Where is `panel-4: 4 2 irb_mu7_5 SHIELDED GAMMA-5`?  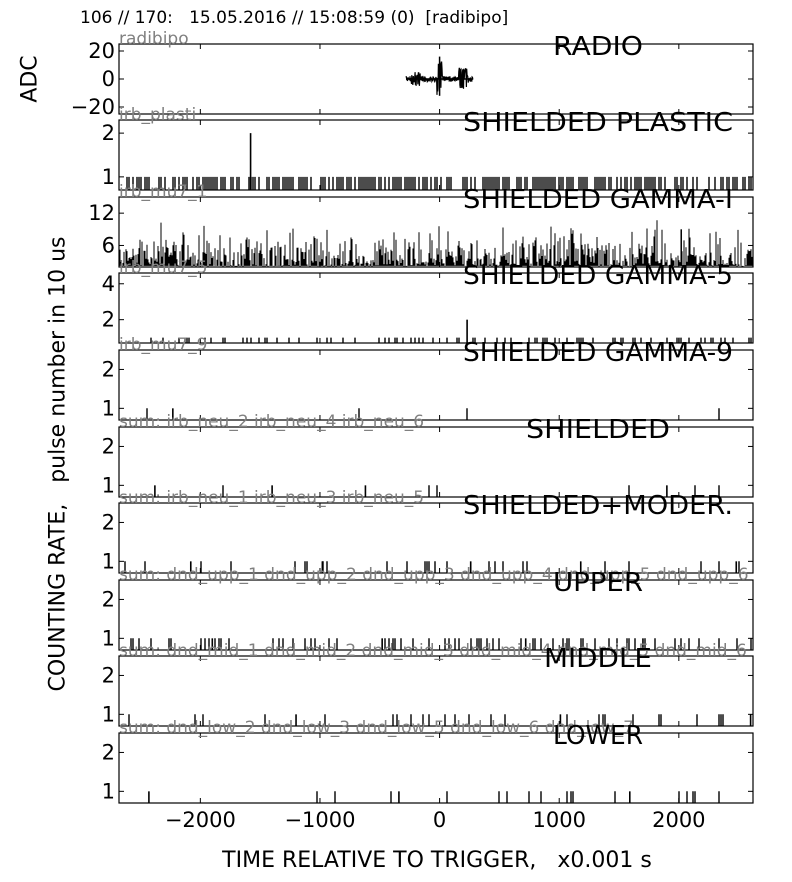 panel-4: 4 2 irb_mu7_5 SHIELDED GAMMA-5 is located at coordinates (428, 301).